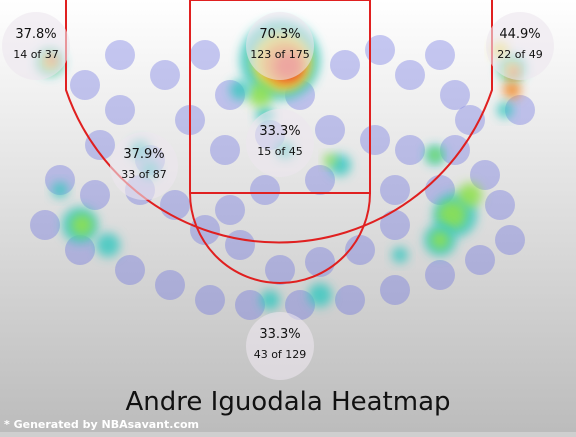 Image resolution: width=576 pixels, height=437 pixels. Describe the element at coordinates (36, 54) in the screenshot. I see `zone-made-of: 14 of 37` at that location.